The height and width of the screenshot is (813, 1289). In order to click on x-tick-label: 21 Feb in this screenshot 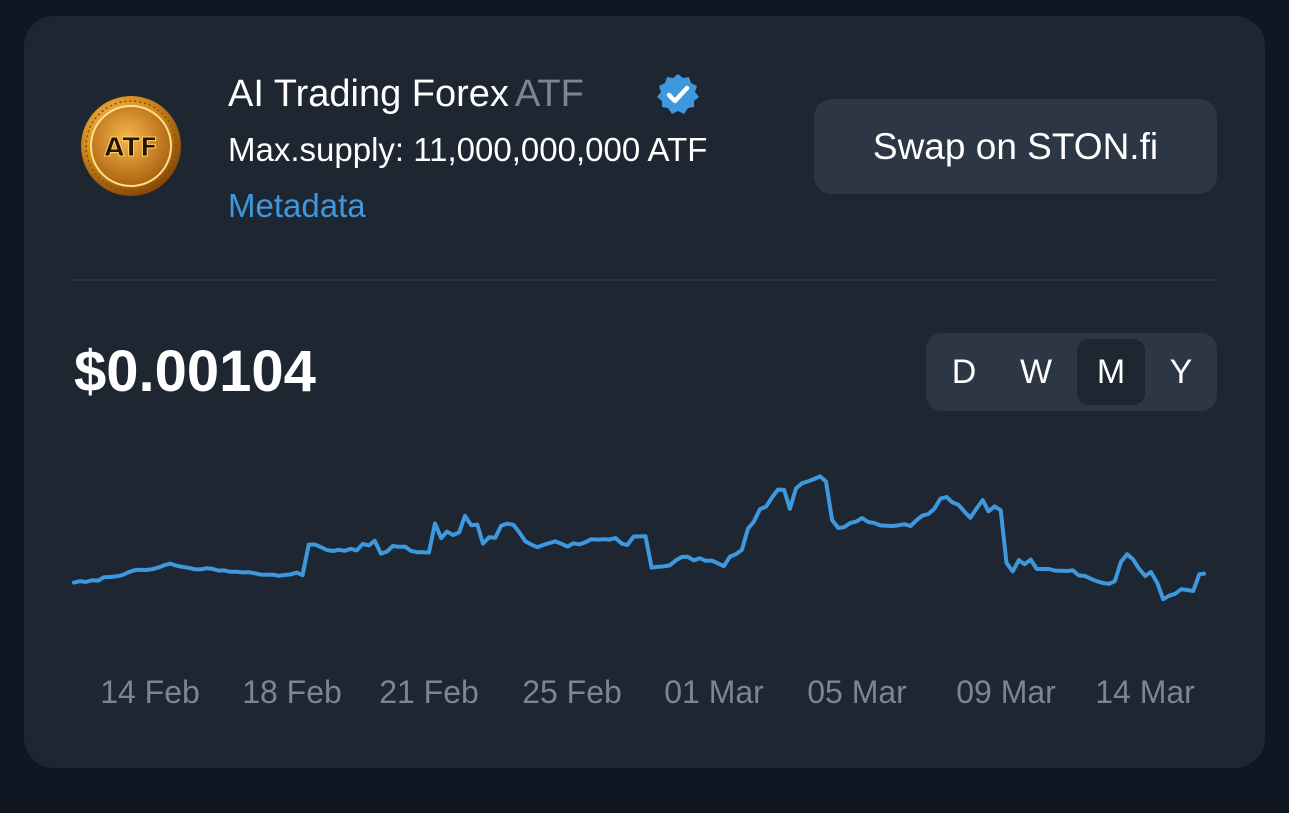, I will do `click(429, 692)`.